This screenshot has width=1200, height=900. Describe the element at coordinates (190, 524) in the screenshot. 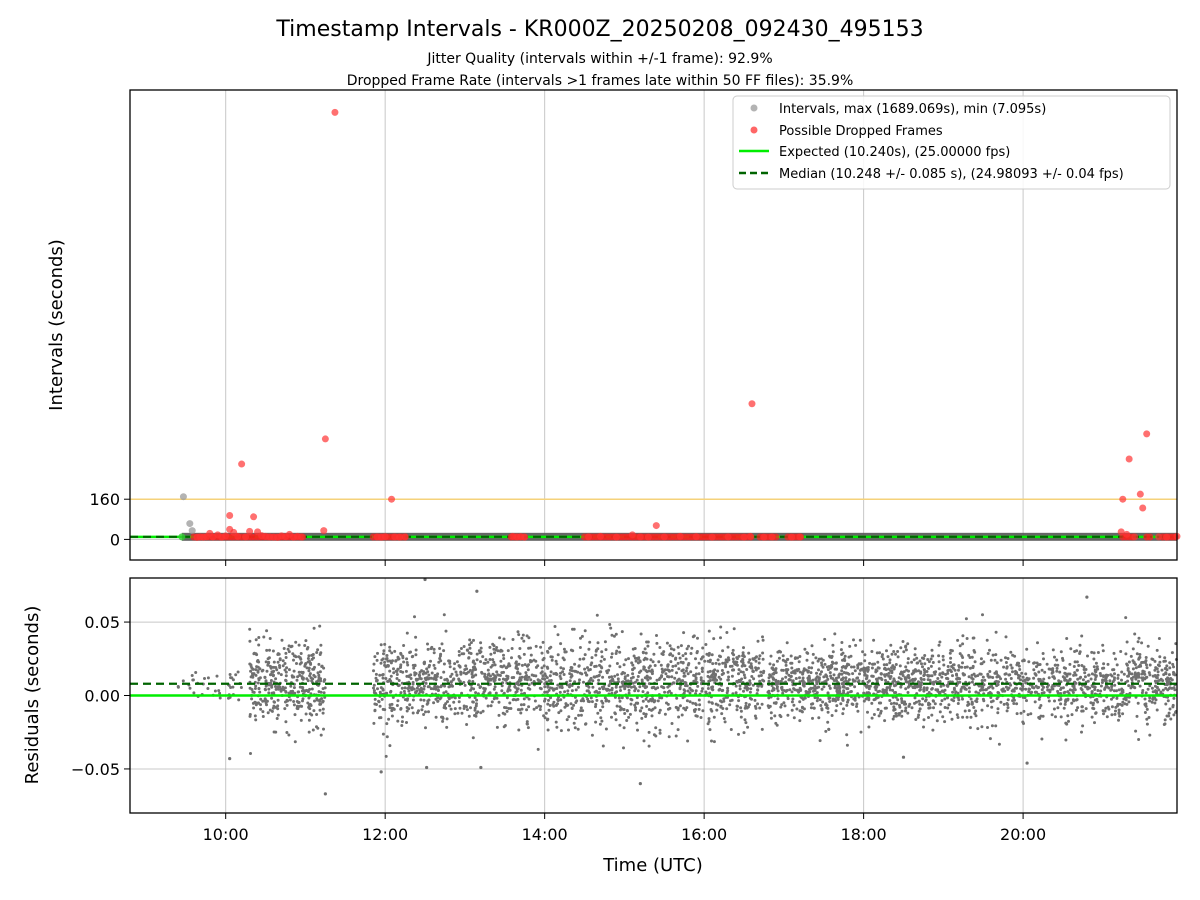

I see `interval-point` at that location.